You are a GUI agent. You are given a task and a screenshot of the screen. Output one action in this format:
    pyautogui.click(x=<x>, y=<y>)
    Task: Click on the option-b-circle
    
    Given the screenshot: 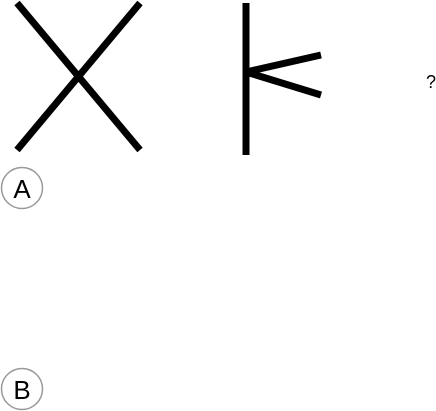 What is the action you would take?
    pyautogui.click(x=22, y=389)
    